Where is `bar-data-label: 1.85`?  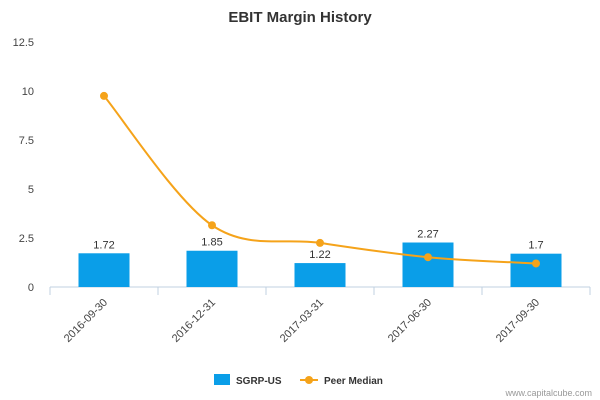 bar-data-label: 1.85 is located at coordinates (211, 243).